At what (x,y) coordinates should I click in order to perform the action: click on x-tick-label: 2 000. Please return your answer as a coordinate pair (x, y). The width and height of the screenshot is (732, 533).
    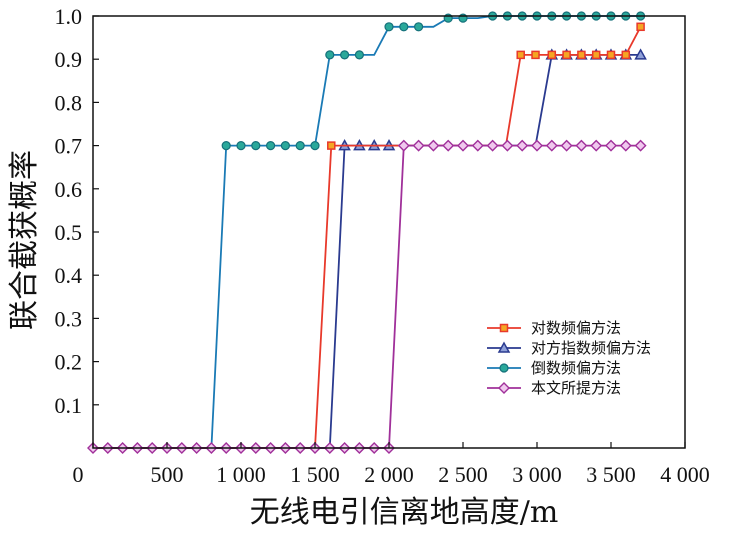
    Looking at the image, I should click on (389, 474).